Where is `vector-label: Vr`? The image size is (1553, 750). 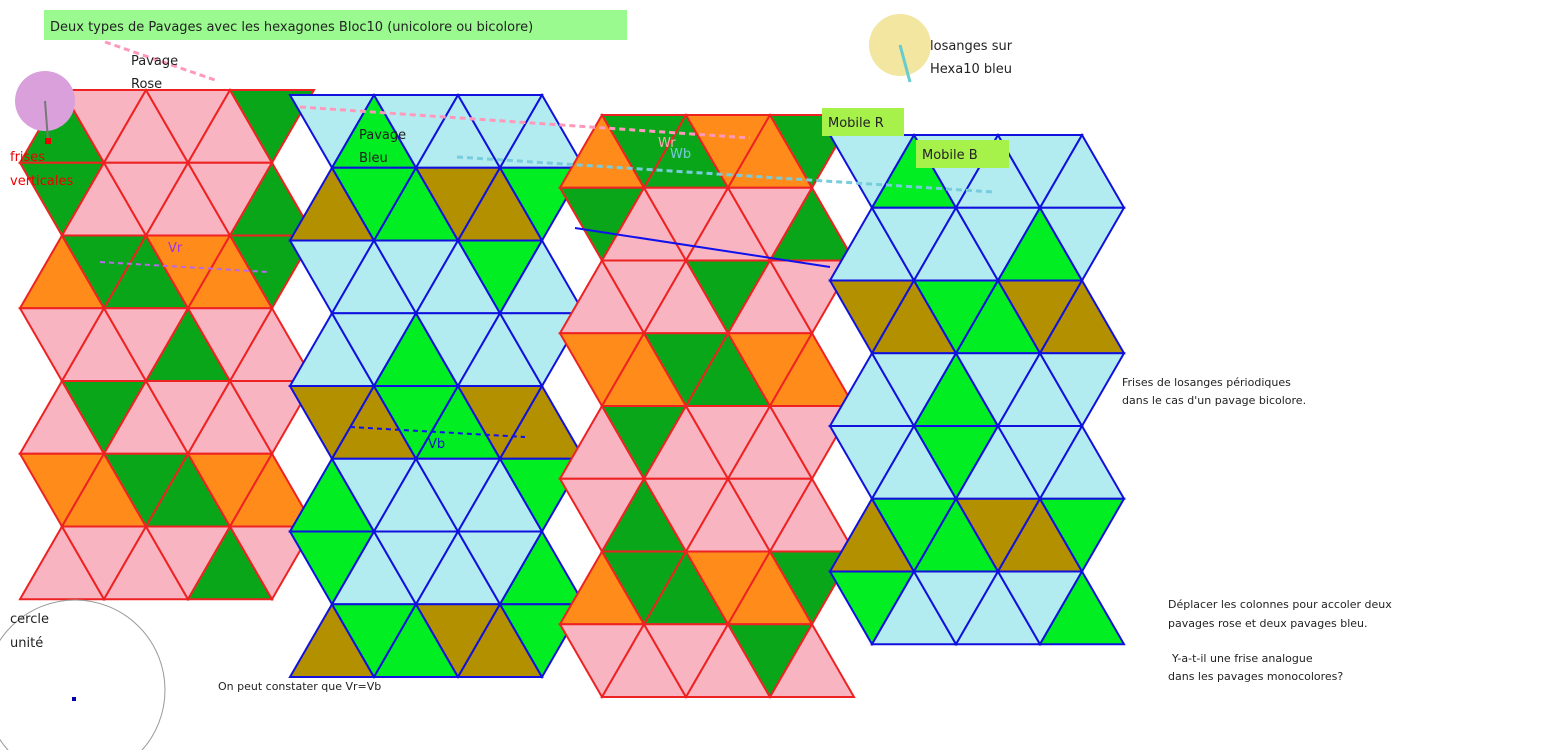 vector-label: Vr is located at coordinates (175, 248).